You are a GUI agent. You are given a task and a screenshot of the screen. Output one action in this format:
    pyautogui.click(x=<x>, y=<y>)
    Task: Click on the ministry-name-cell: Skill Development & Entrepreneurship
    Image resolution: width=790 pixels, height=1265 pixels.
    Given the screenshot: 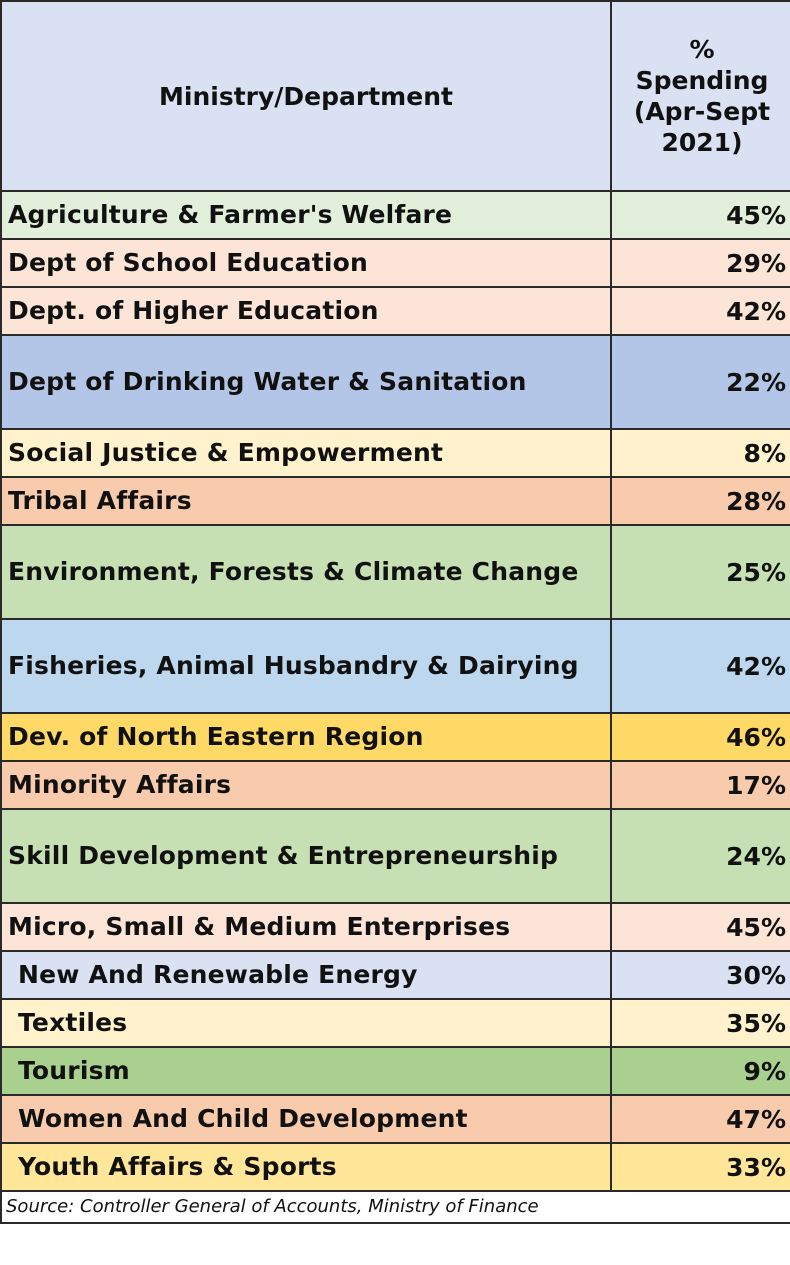 What is the action you would take?
    pyautogui.click(x=306, y=856)
    